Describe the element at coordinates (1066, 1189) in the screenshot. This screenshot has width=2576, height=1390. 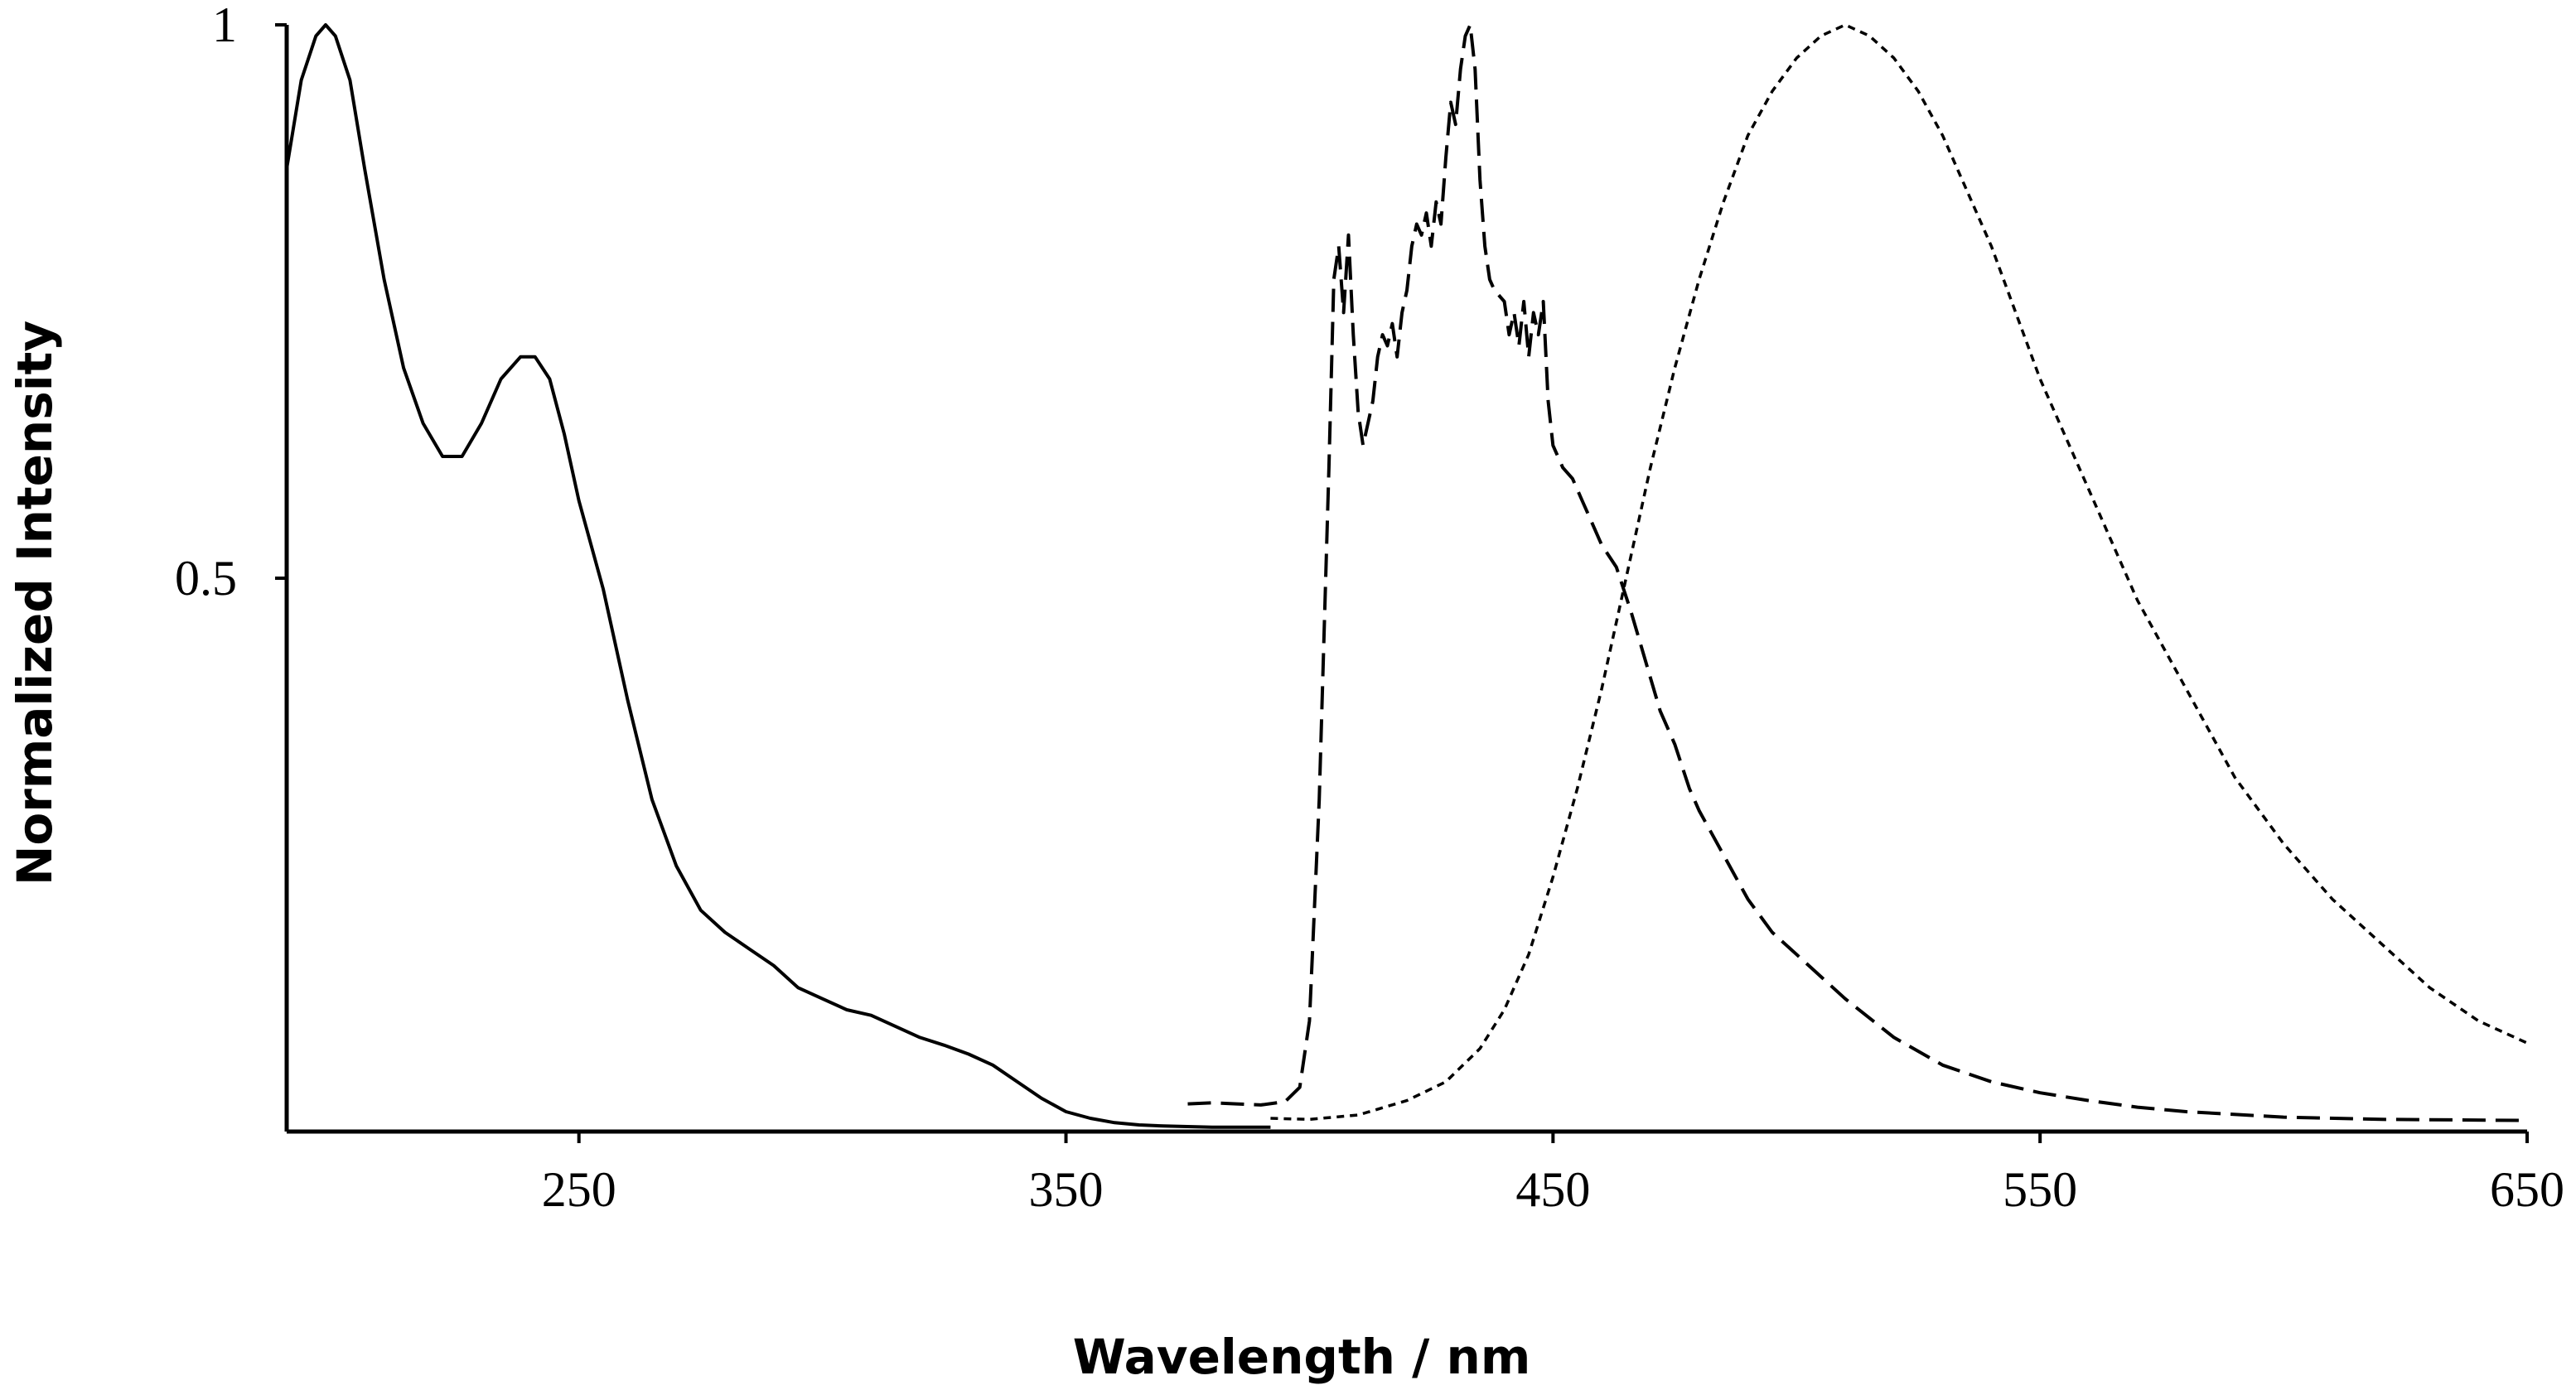
I see `x-tick-label: 350` at that location.